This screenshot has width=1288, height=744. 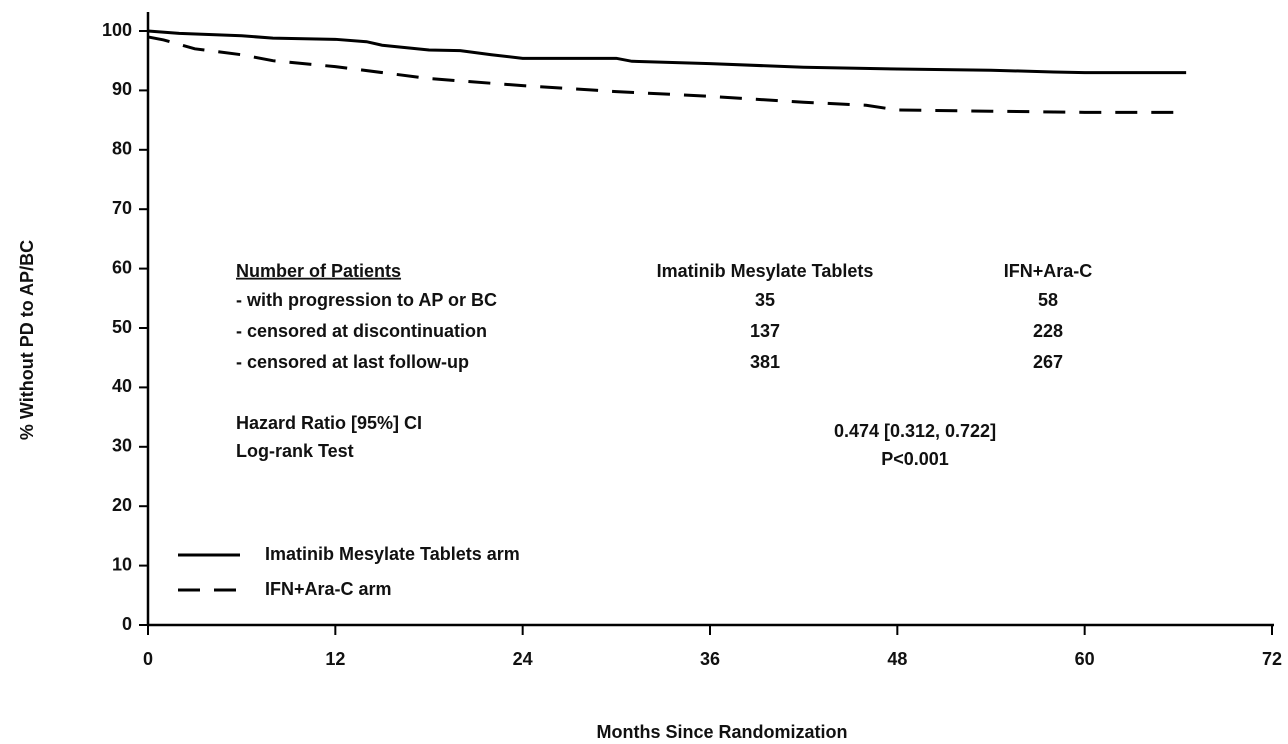 What do you see at coordinates (915, 431) in the screenshot?
I see `stat-value: 0.474 [0.312, 0.722]` at bounding box center [915, 431].